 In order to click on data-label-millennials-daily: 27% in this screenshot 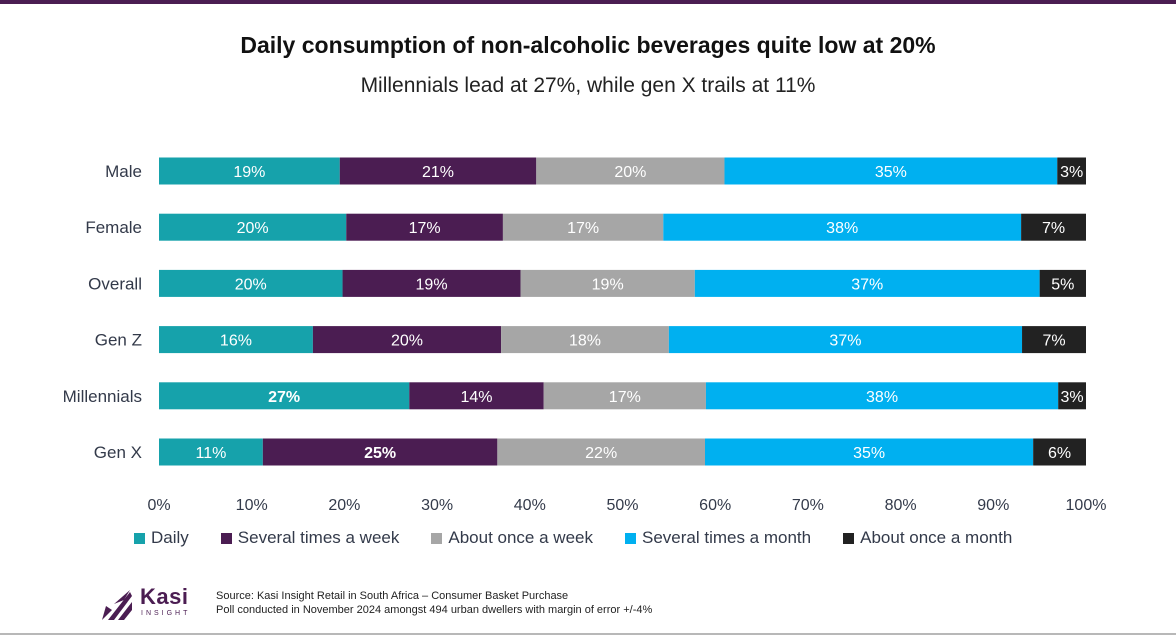, I will do `click(284, 397)`.